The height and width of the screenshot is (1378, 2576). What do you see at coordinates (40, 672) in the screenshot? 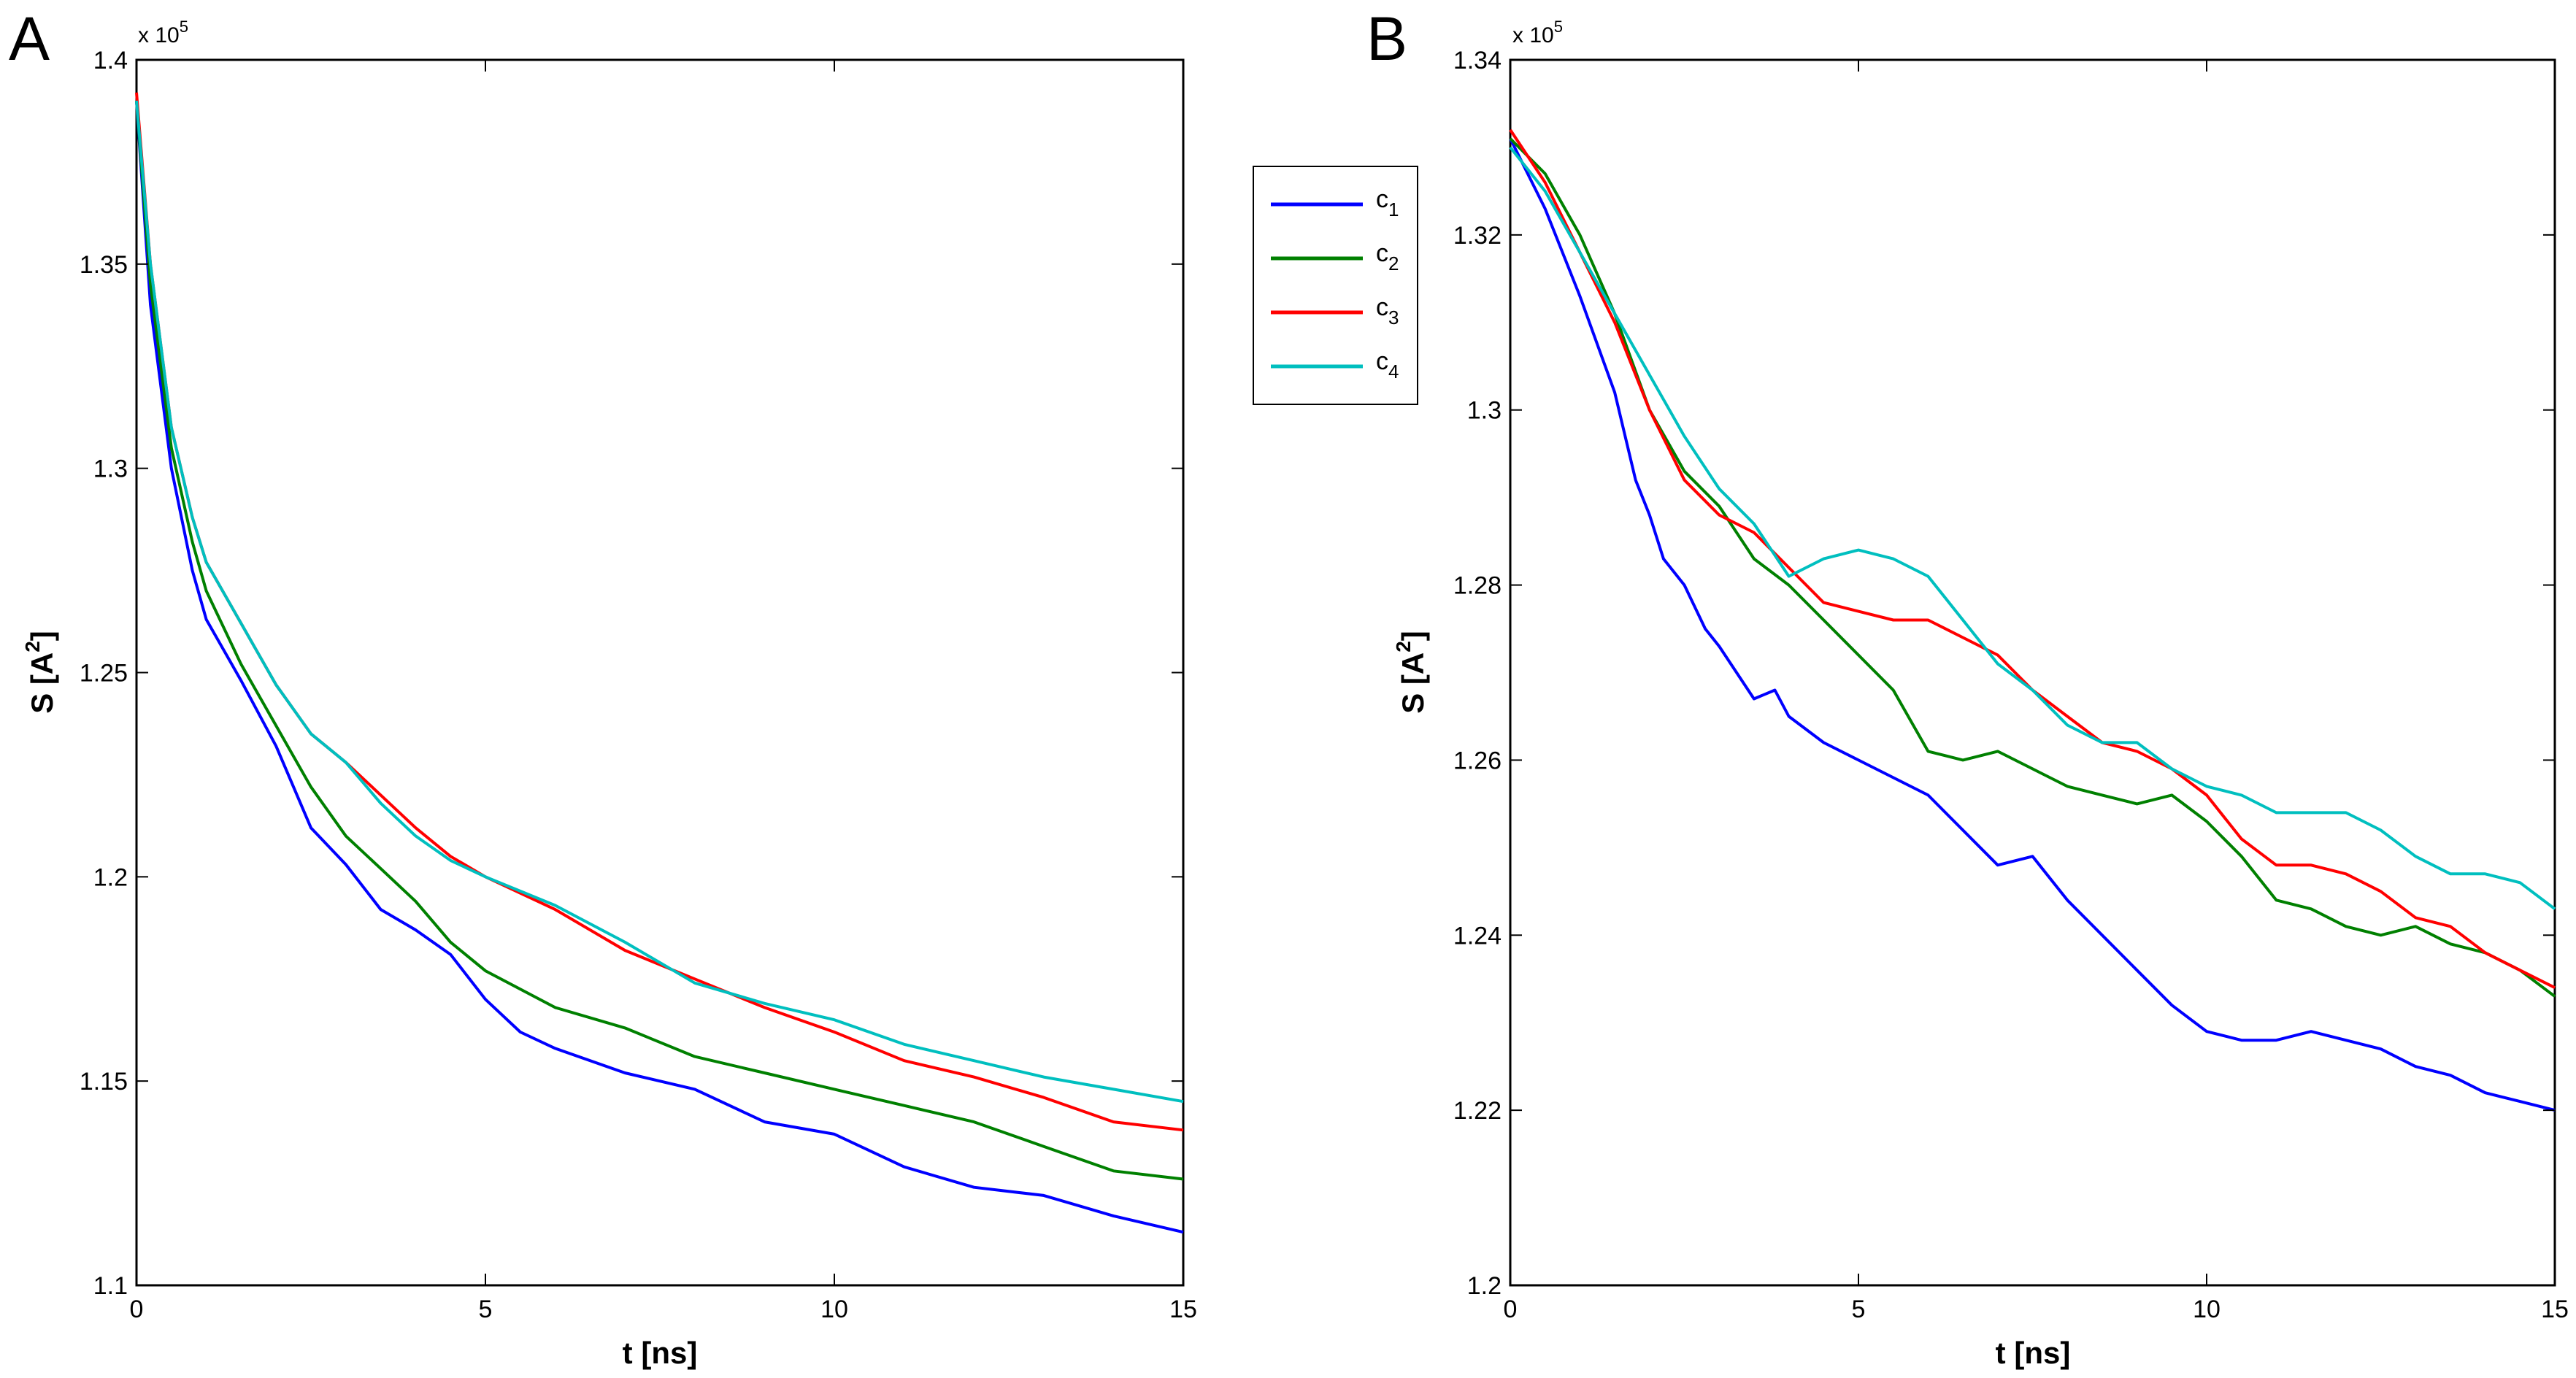
I see `y-axis-label-a: S [A2]` at bounding box center [40, 672].